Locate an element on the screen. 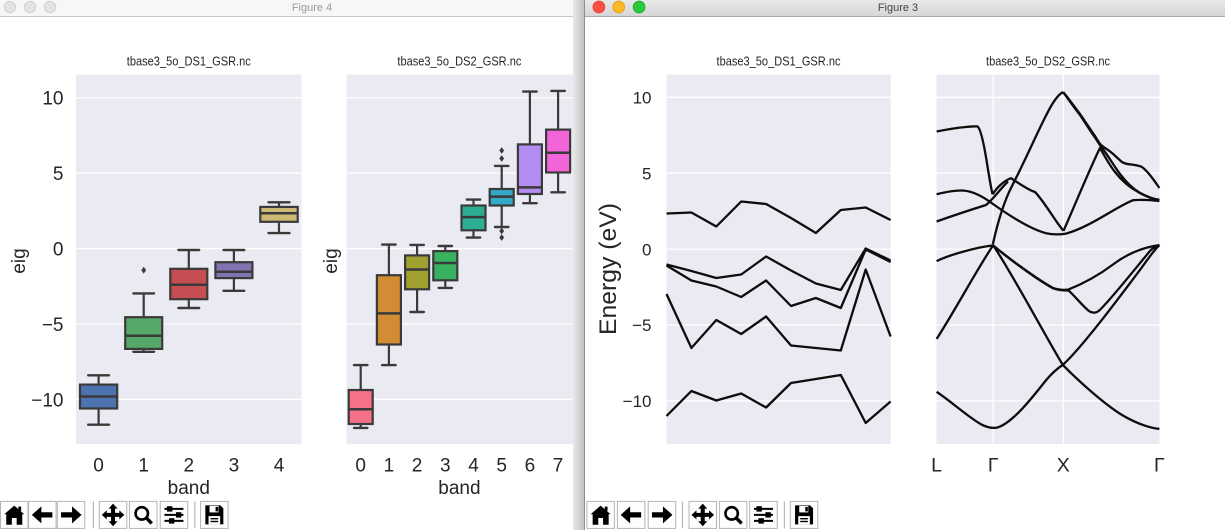 This screenshot has height=530, width=1225. svg-text: 7 is located at coordinates (558, 466).